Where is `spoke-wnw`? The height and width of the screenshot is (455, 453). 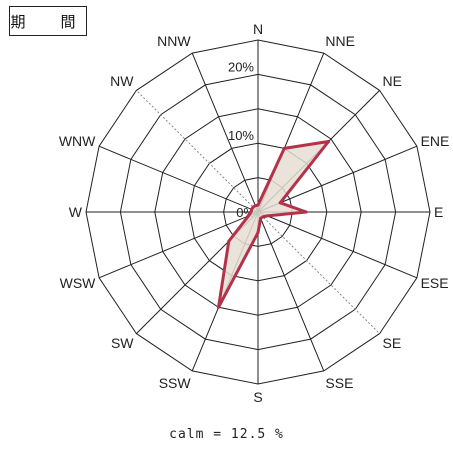 spoke-wnw is located at coordinates (178, 179).